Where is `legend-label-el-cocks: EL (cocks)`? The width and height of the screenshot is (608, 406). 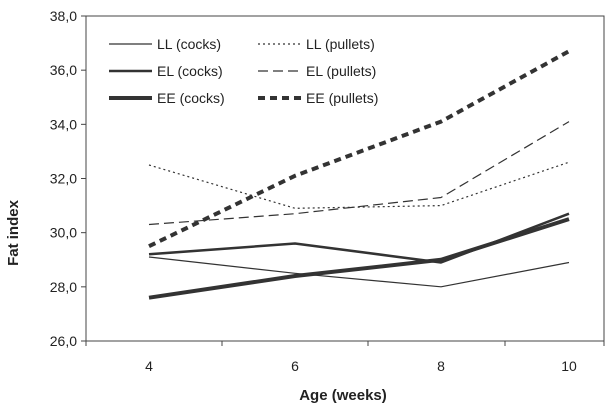
legend-label-el-cocks: EL (cocks) is located at coordinates (190, 71).